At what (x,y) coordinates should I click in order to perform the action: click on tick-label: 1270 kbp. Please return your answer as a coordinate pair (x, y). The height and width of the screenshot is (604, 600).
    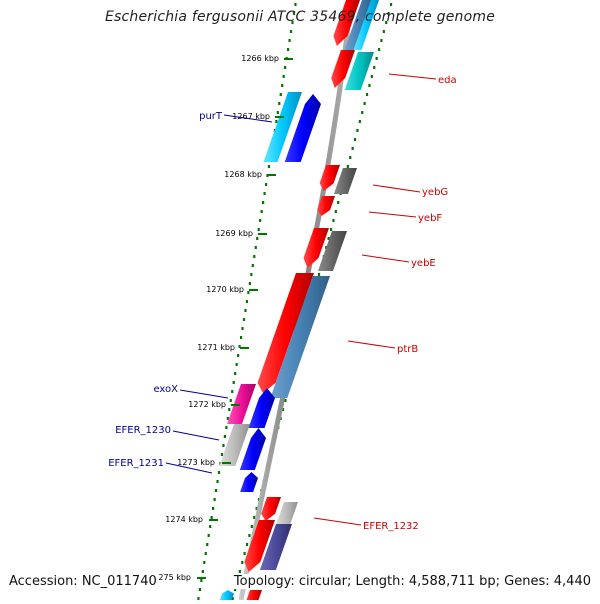
    Looking at the image, I should click on (225, 289).